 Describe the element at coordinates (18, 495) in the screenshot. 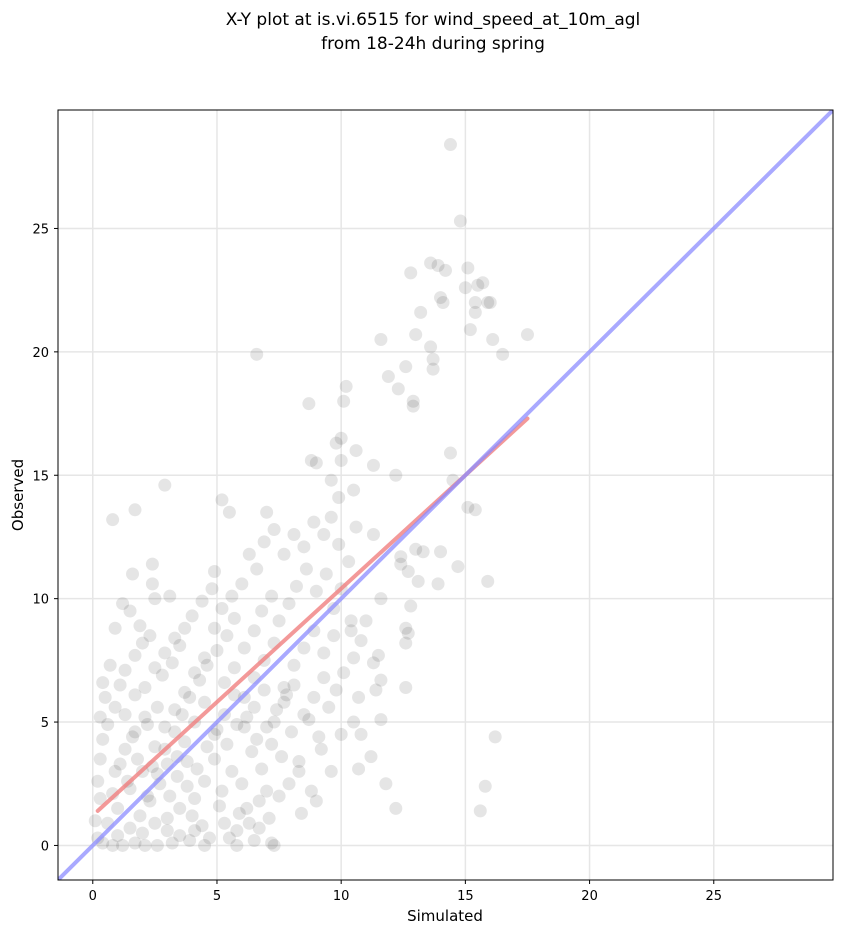

I see `y-axis-label: Observed` at that location.